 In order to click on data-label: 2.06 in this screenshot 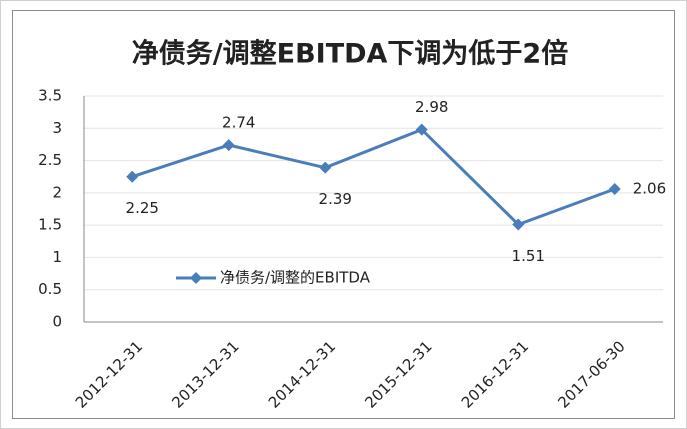, I will do `click(649, 188)`.